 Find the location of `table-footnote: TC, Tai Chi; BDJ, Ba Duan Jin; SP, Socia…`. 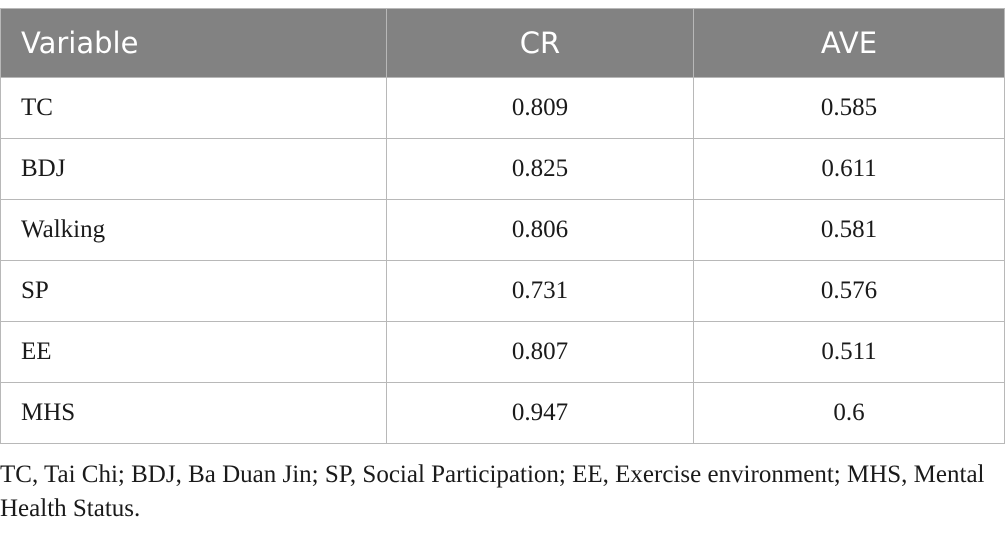

table-footnote: TC, Tai Chi; BDJ, Ba Duan Jin; SP, Socia… is located at coordinates (492, 491).